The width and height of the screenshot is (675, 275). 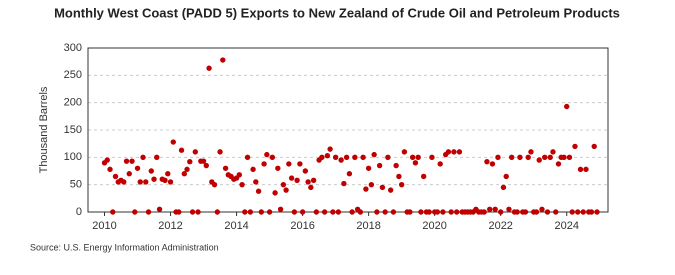 What do you see at coordinates (104, 226) in the screenshot?
I see `x-tick-label: 2010` at bounding box center [104, 226].